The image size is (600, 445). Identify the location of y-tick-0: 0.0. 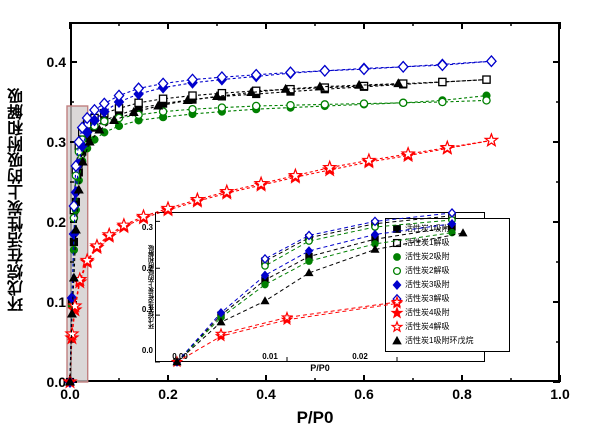
(56, 382).